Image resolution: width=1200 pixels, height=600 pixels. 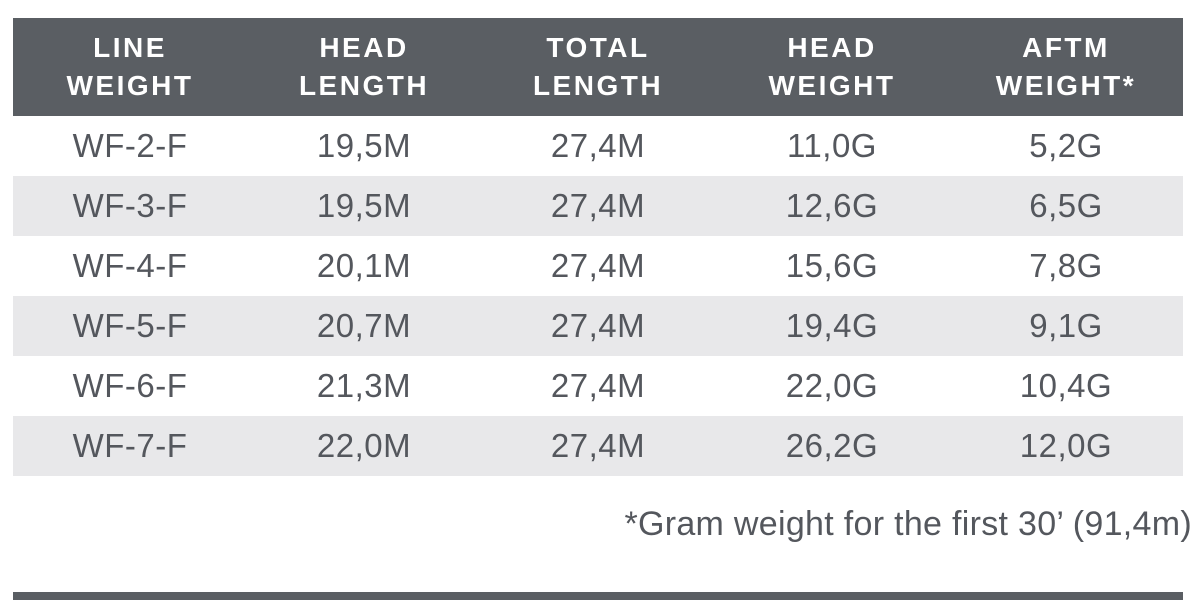 I want to click on column-header: HEAD LENGTH, so click(x=364, y=66).